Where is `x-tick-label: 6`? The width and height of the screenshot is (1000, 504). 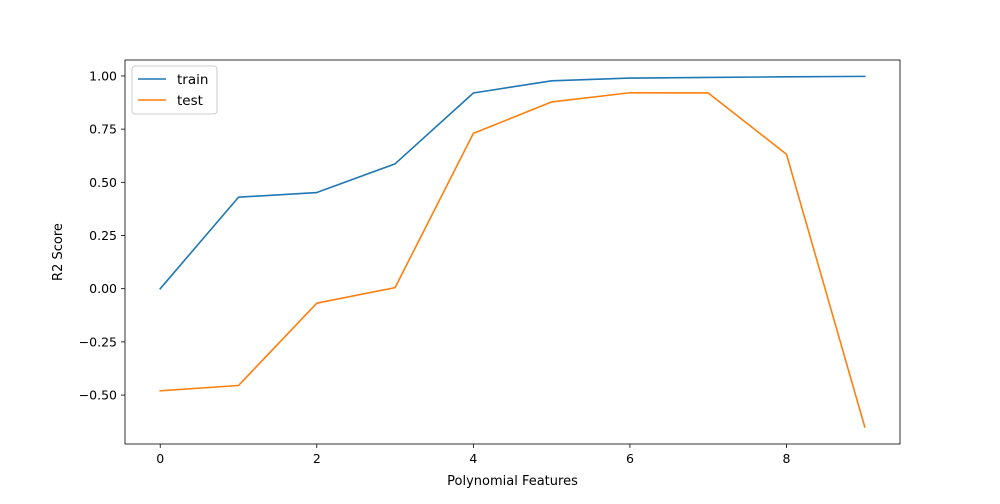 x-tick-label: 6 is located at coordinates (630, 458).